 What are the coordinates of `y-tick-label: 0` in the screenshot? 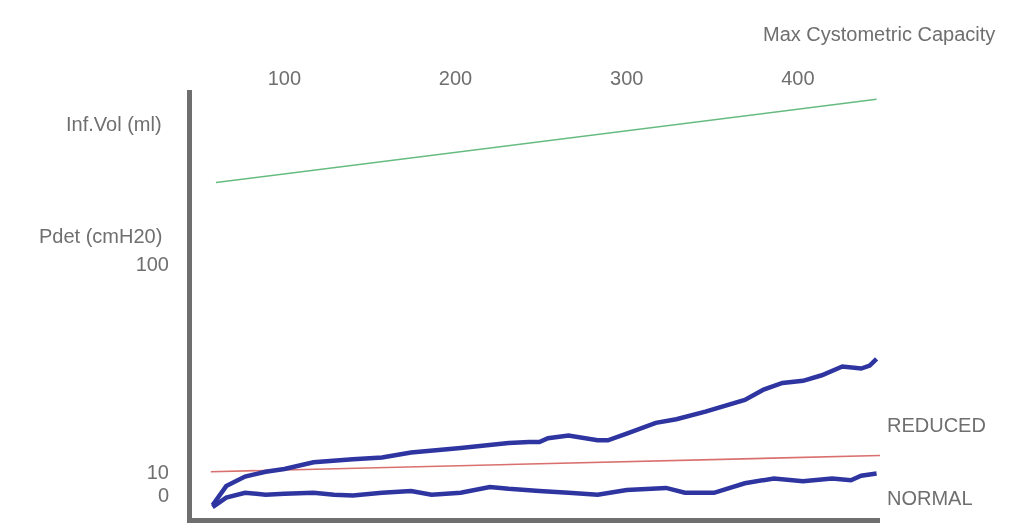 It's located at (163, 494).